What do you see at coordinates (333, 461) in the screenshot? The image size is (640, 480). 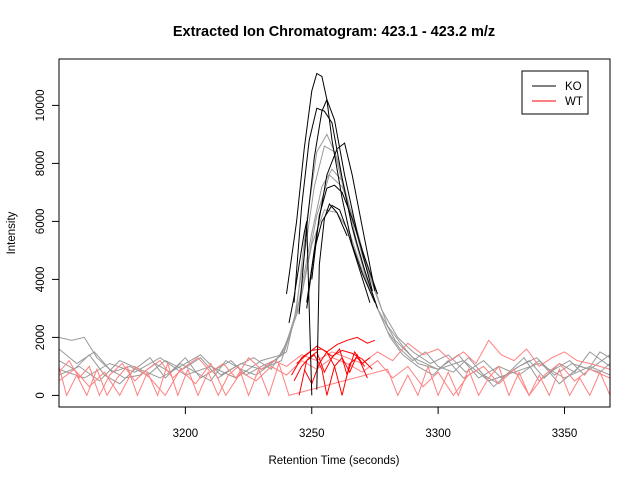 I see `x-axis-label: Retention Time (seconds)` at bounding box center [333, 461].